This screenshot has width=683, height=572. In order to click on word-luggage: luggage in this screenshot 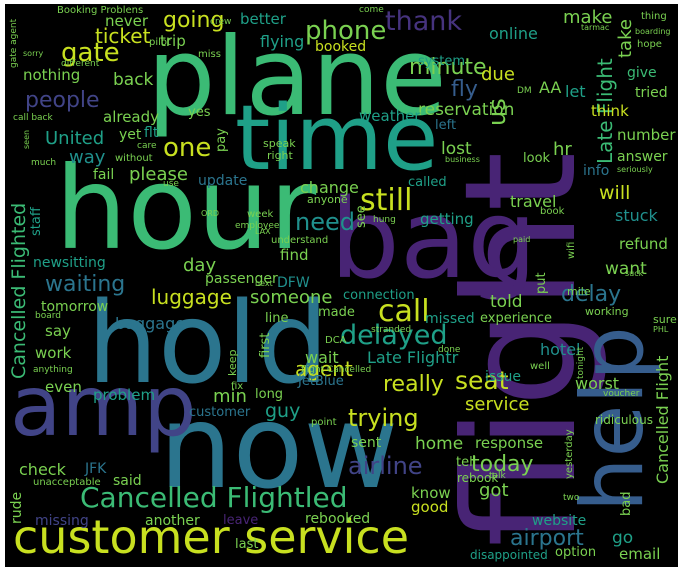, I will do `click(191, 297)`.